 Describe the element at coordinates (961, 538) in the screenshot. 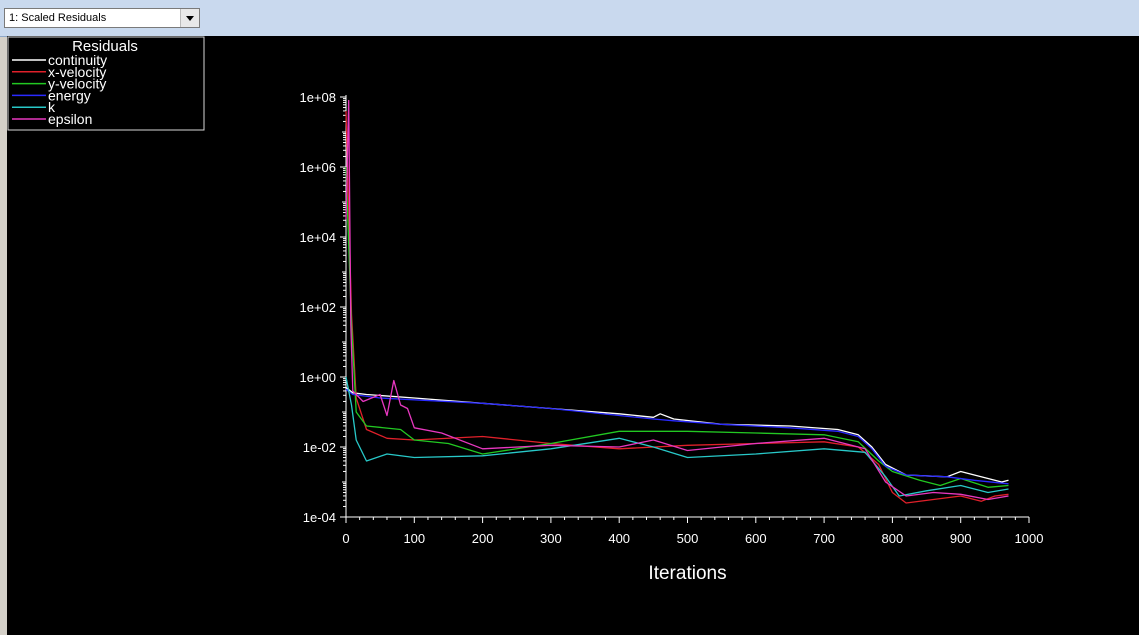

I see `x-tick-label: 900` at that location.